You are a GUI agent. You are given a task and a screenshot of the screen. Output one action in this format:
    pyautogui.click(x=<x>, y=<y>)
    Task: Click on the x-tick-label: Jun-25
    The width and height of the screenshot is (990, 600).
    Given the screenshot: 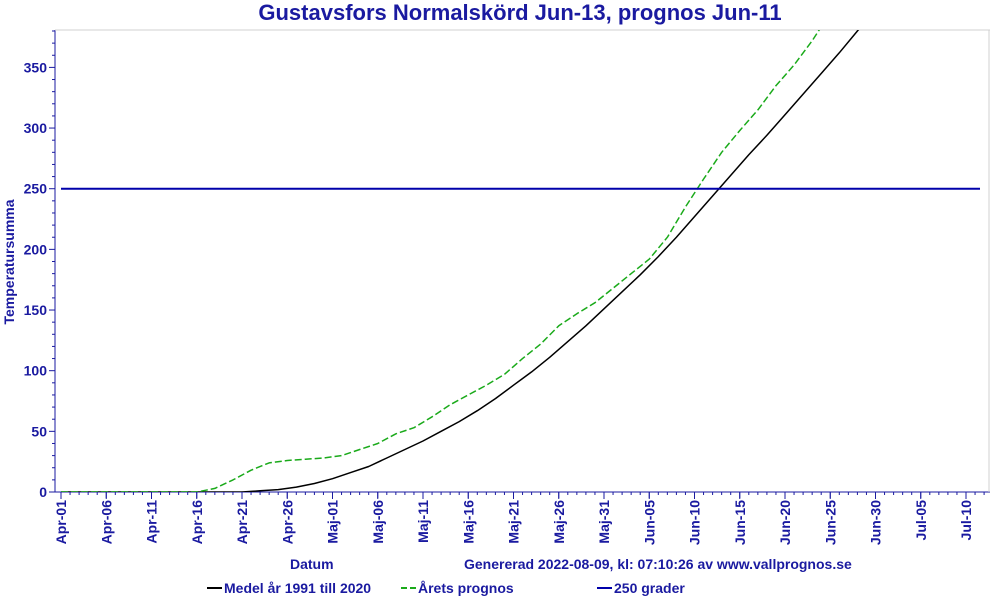 What is the action you would take?
    pyautogui.click(x=830, y=522)
    